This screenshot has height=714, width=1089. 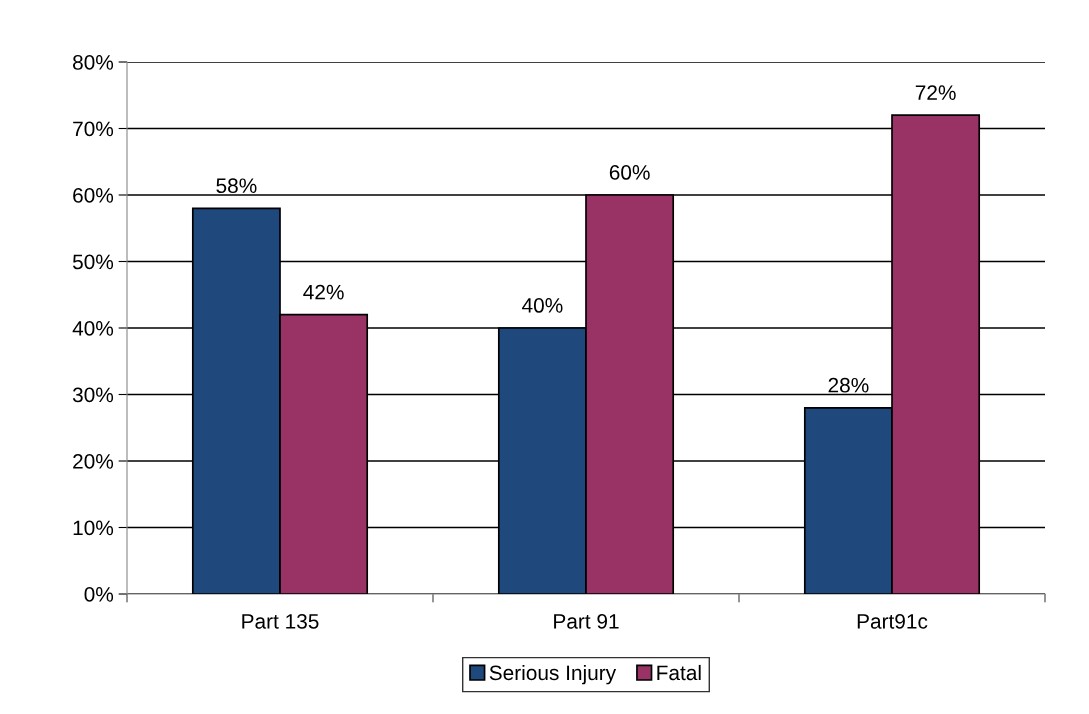 I want to click on y-tick-label: 50%, so click(x=93, y=262).